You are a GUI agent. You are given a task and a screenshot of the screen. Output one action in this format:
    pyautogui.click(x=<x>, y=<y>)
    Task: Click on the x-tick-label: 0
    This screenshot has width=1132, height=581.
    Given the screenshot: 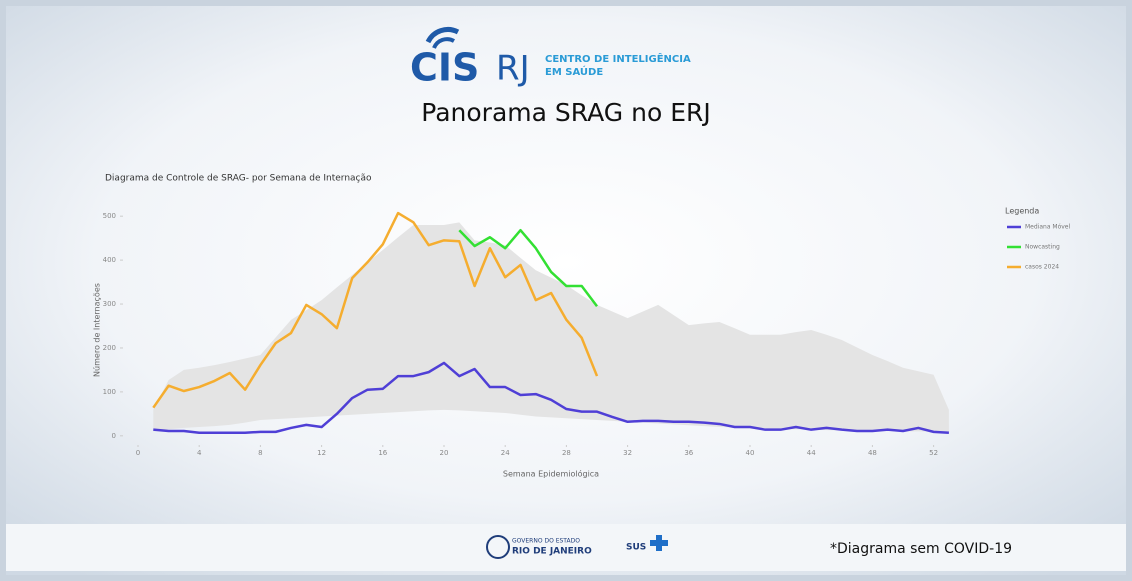 What is the action you would take?
    pyautogui.click(x=138, y=453)
    